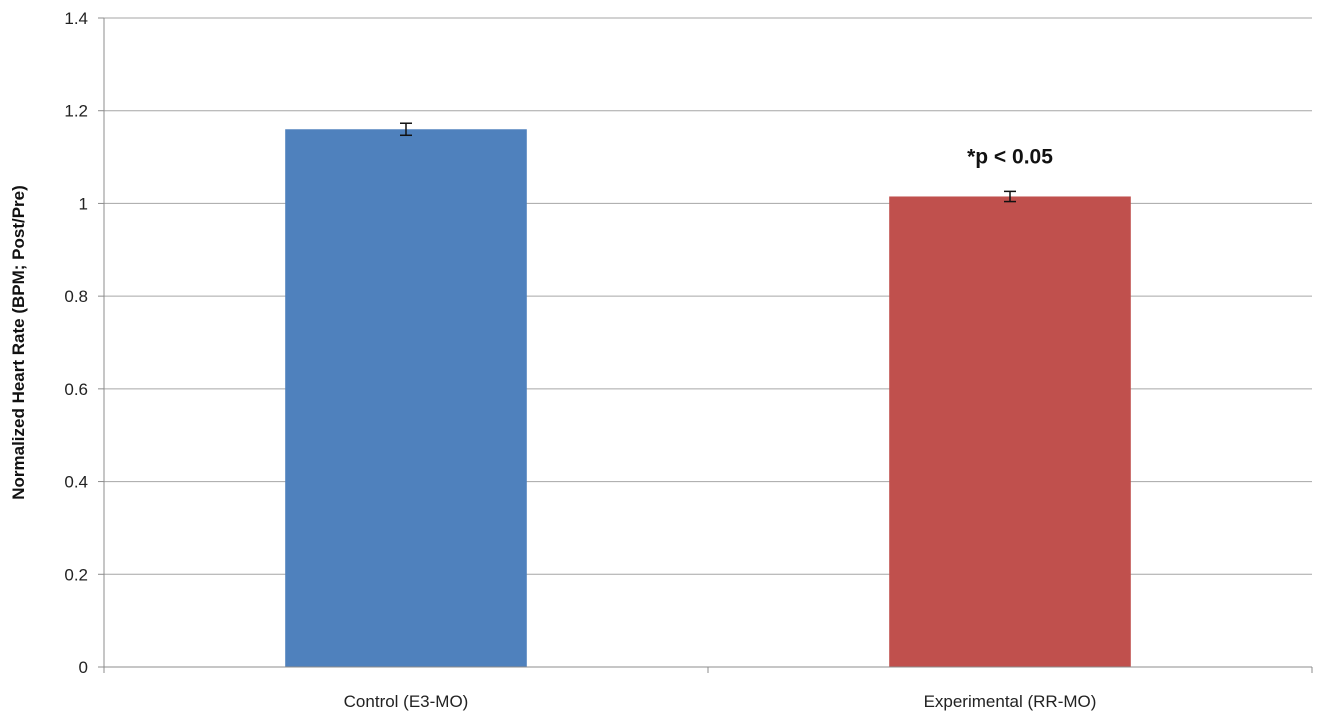  Describe the element at coordinates (83, 667) in the screenshot. I see `y-tick-label: 0` at that location.